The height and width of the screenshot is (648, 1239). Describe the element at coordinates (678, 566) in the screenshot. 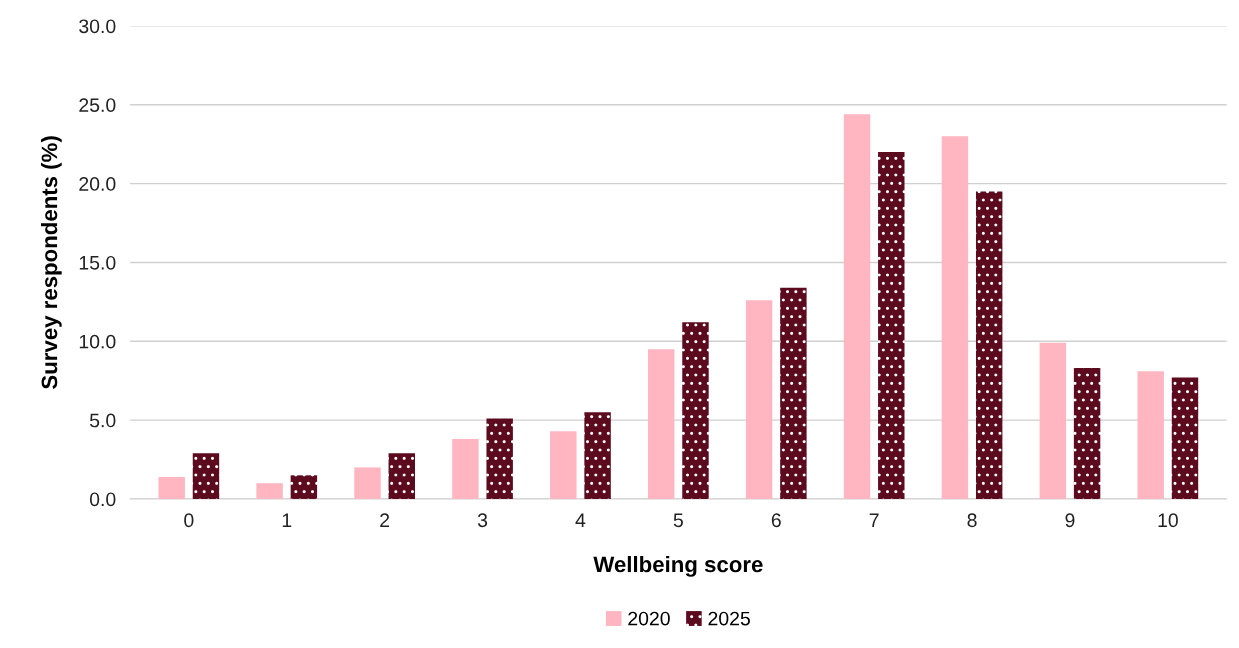

I see `x-axis-title: Wellbeing score` at that location.